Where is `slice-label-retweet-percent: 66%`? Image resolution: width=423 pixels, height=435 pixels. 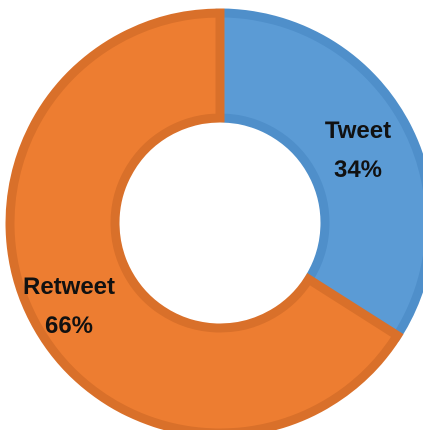
slice-label-retweet-percent: 66% is located at coordinates (69, 325).